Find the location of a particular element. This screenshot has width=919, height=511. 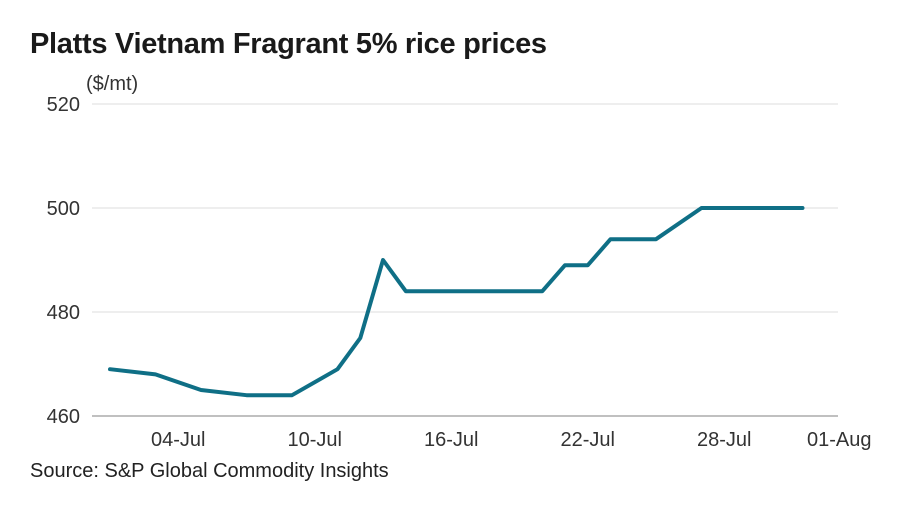

x-tick-label: 28-Jul is located at coordinates (724, 440).